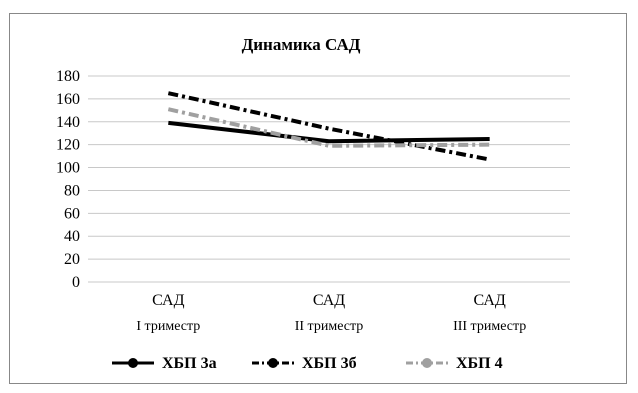 The height and width of the screenshot is (393, 638). Describe the element at coordinates (329, 363) in the screenshot. I see `legend-label: ХБП 3б` at that location.